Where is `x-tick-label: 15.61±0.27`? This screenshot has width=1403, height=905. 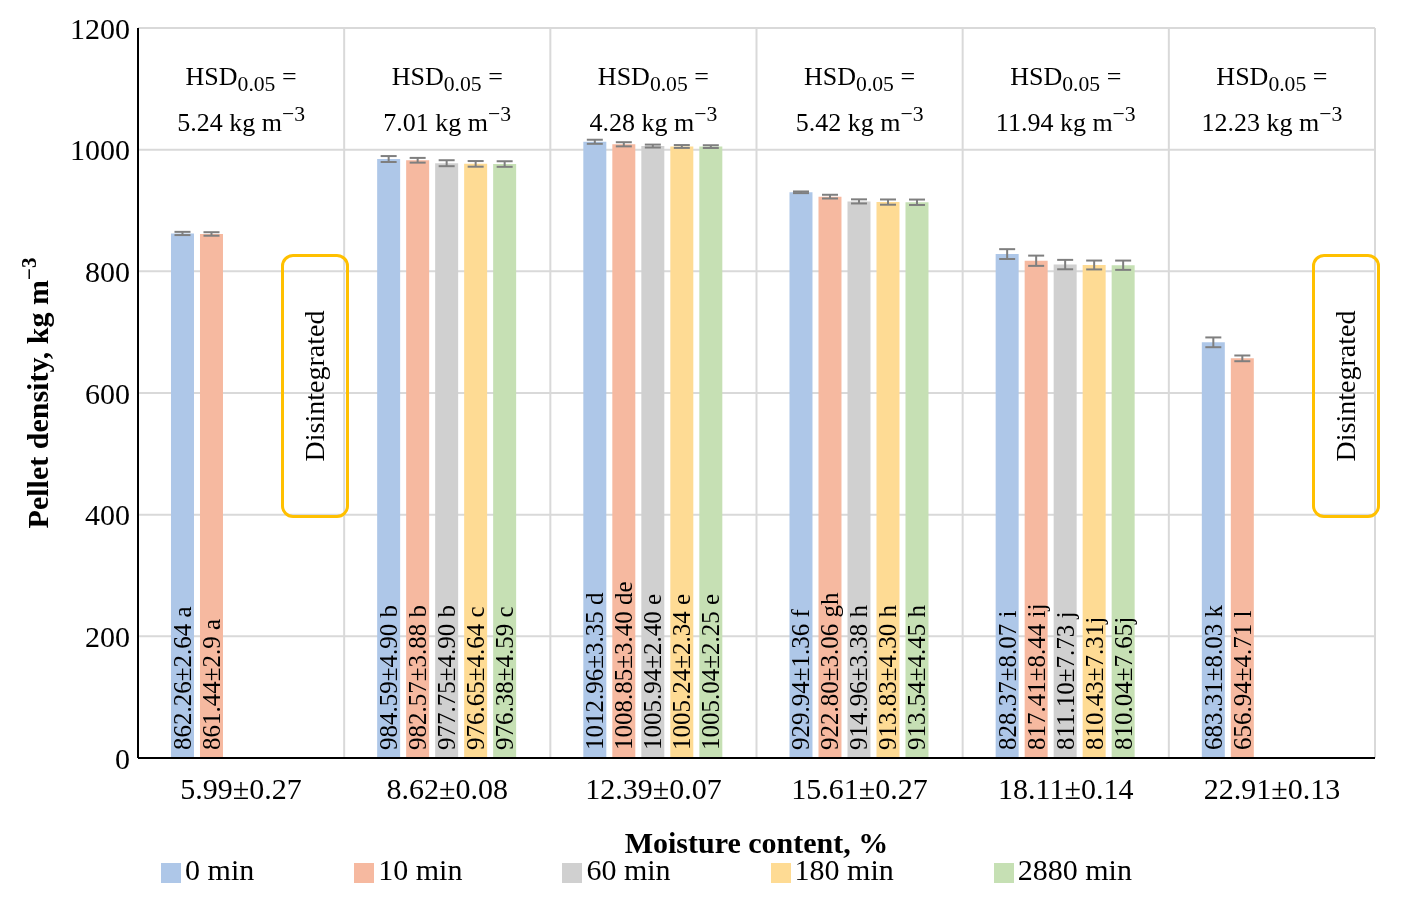 x-tick-label: 15.61±0.27 is located at coordinates (859, 789).